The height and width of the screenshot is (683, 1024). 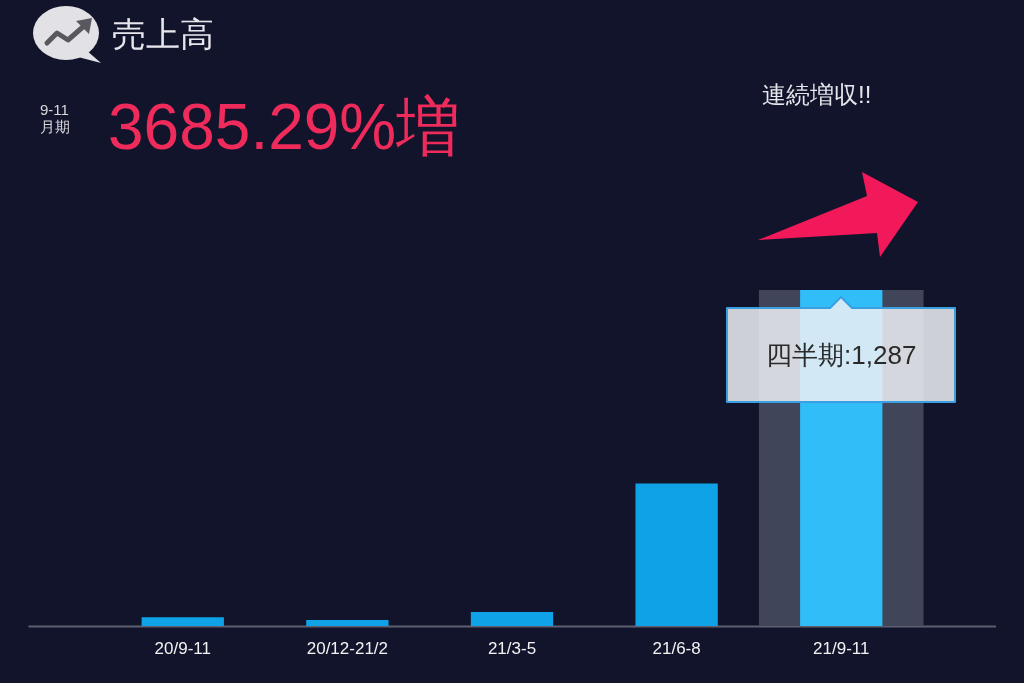 I want to click on x-tick-label: 21/3-5, so click(x=512, y=648).